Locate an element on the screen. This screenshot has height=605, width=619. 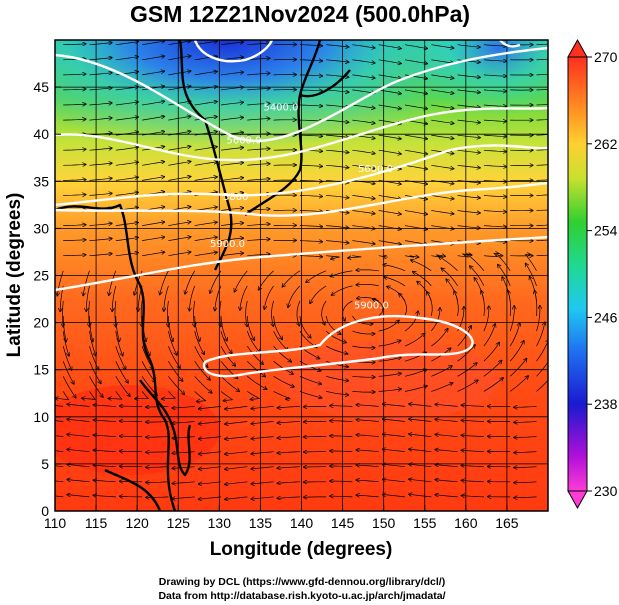
colorbar-top-arrow is located at coordinates (577, 48).